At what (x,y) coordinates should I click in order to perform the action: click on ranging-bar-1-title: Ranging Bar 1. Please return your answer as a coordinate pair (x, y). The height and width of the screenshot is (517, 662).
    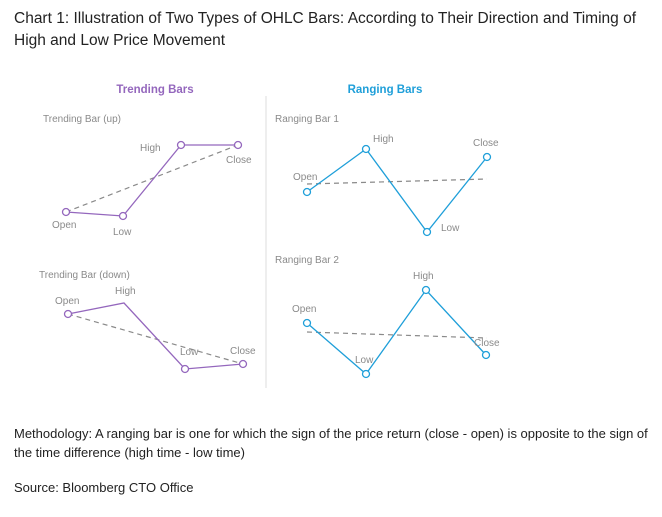
    Looking at the image, I should click on (307, 119).